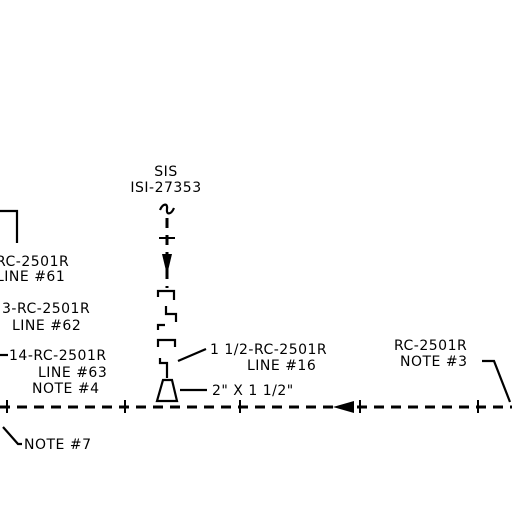 The height and width of the screenshot is (512, 512). Describe the element at coordinates (167, 264) in the screenshot. I see `flow-arrow-down` at that location.